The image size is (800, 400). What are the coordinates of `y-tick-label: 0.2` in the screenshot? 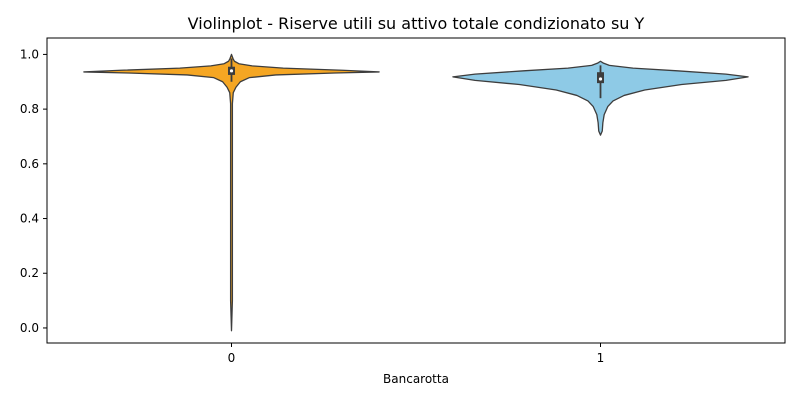 It's located at (29, 273).